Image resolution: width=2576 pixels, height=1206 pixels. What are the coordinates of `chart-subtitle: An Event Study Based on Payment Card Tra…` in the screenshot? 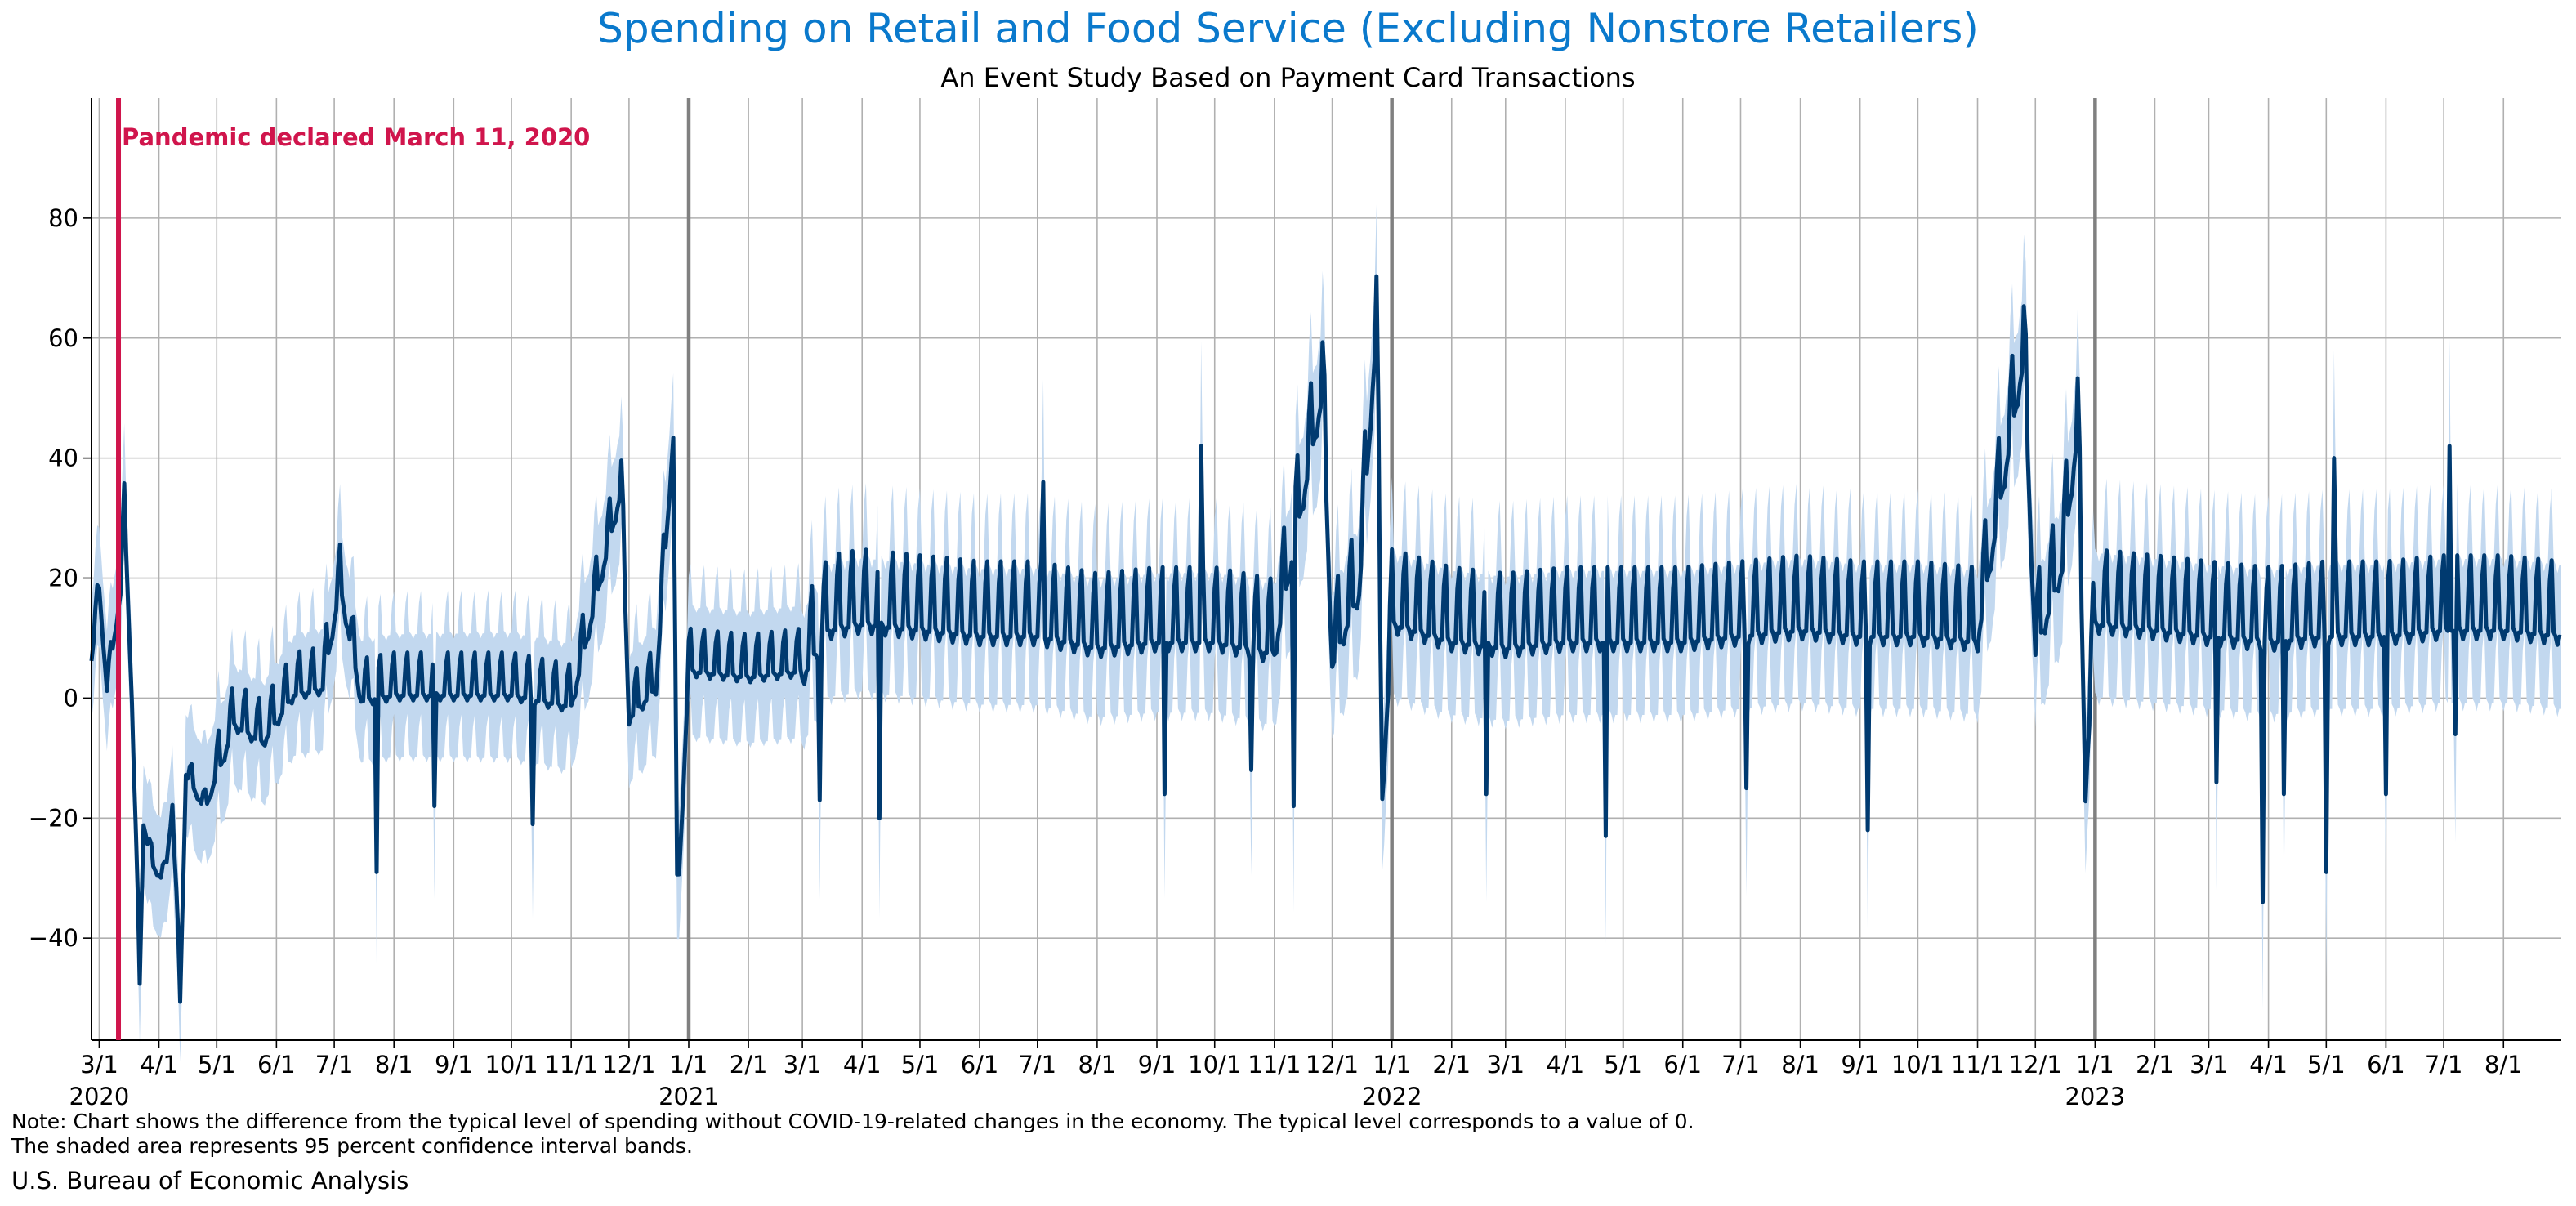 It's located at (1288, 77).